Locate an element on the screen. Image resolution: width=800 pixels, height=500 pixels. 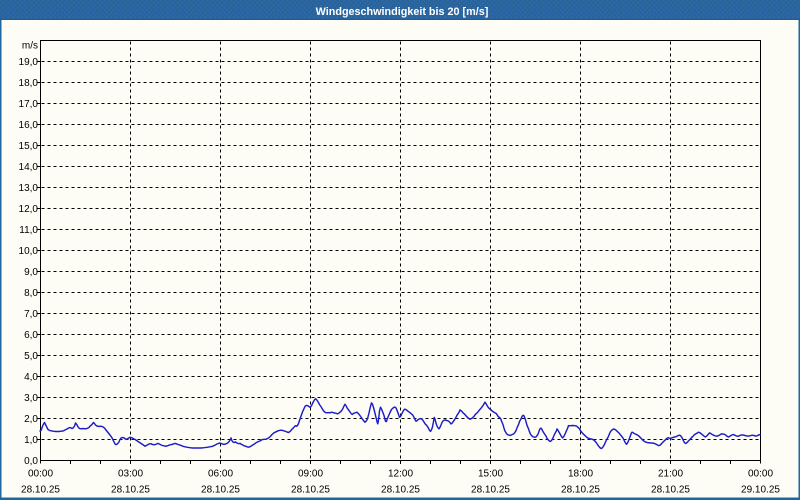
svg-text: 29.10.25 is located at coordinates (760, 490).